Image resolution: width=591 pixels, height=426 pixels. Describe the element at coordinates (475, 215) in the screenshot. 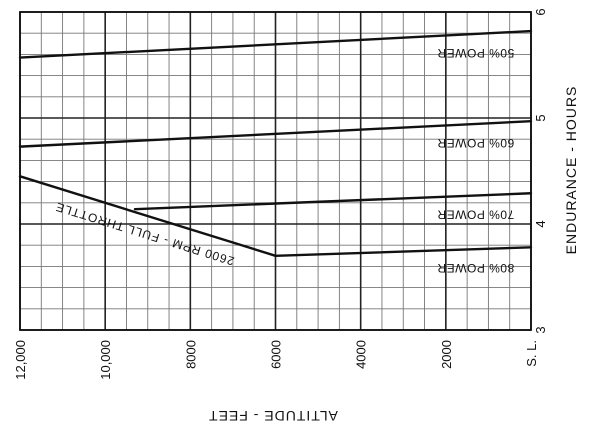

I see `series-label-2: 70% POWER` at that location.